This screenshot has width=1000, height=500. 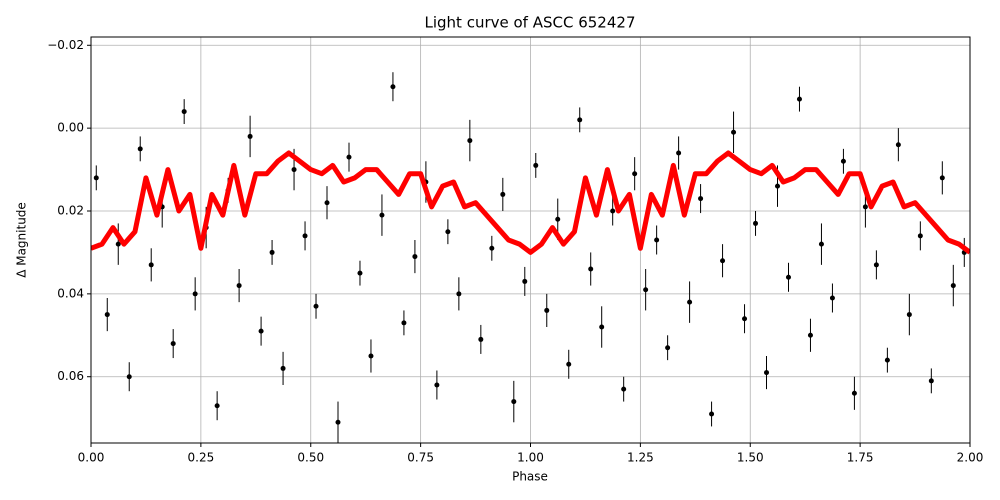 What do you see at coordinates (530, 477) in the screenshot?
I see `x-axis-label: Phase` at bounding box center [530, 477].